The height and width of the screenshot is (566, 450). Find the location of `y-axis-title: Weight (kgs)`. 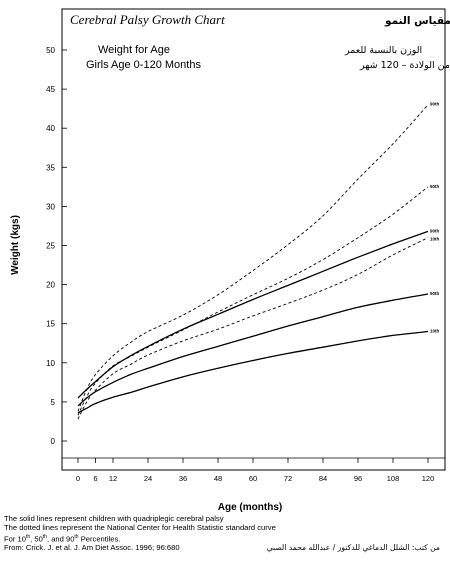

y-axis-title: Weight (kgs) is located at coordinates (15, 245).